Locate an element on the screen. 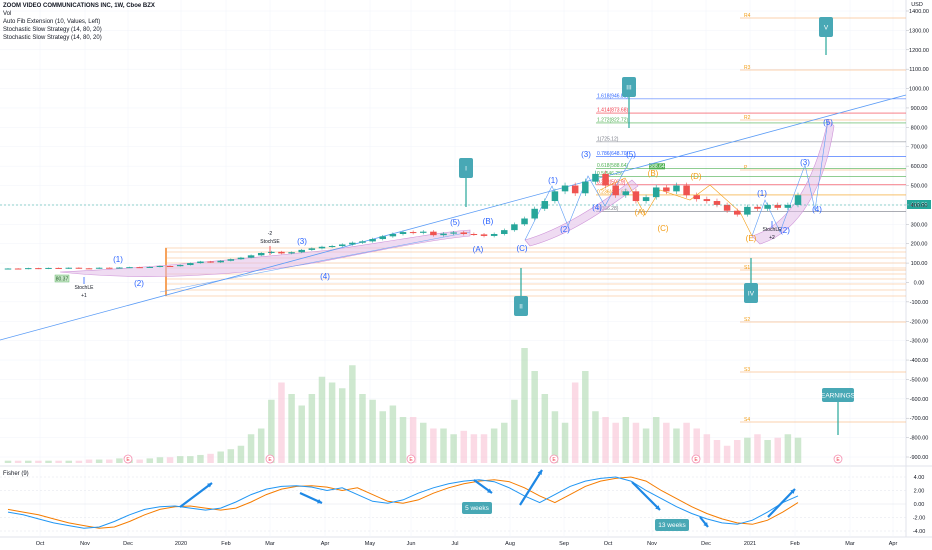 Image resolution: width=932 pixels, height=550 pixels. price-tick-label: 0.00 is located at coordinates (919, 283).